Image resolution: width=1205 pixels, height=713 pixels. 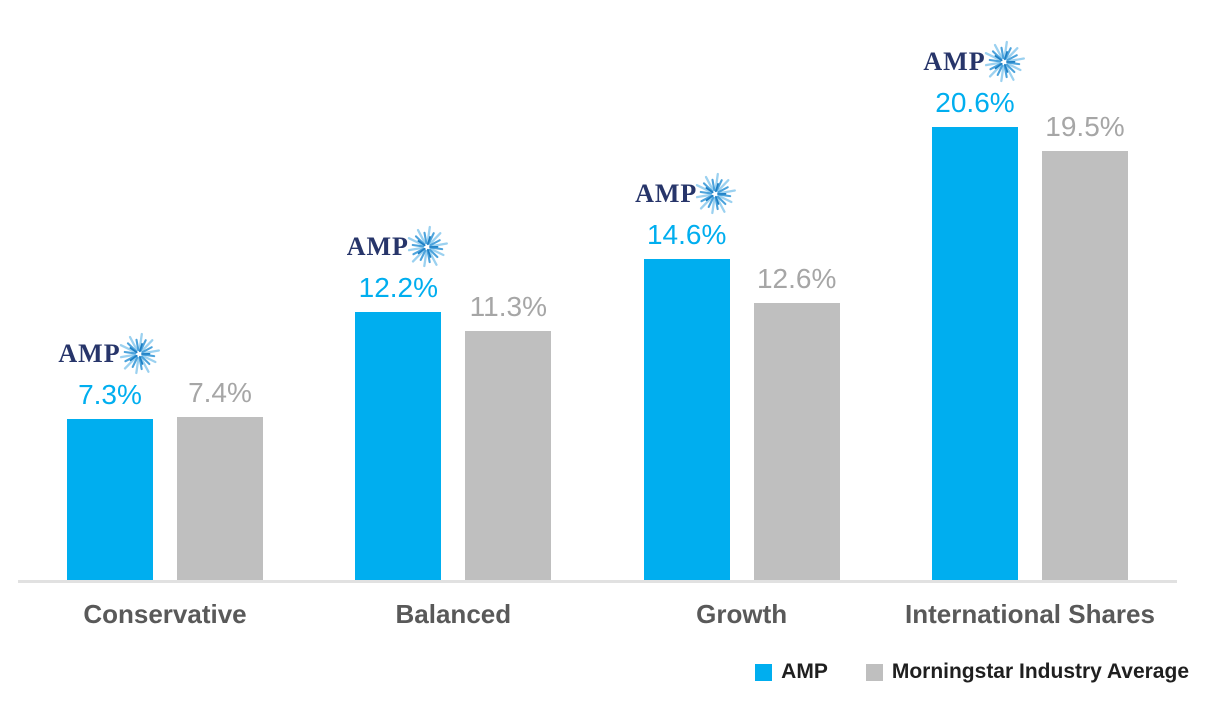 I want to click on category-cell: Growth, so click(x=742, y=614).